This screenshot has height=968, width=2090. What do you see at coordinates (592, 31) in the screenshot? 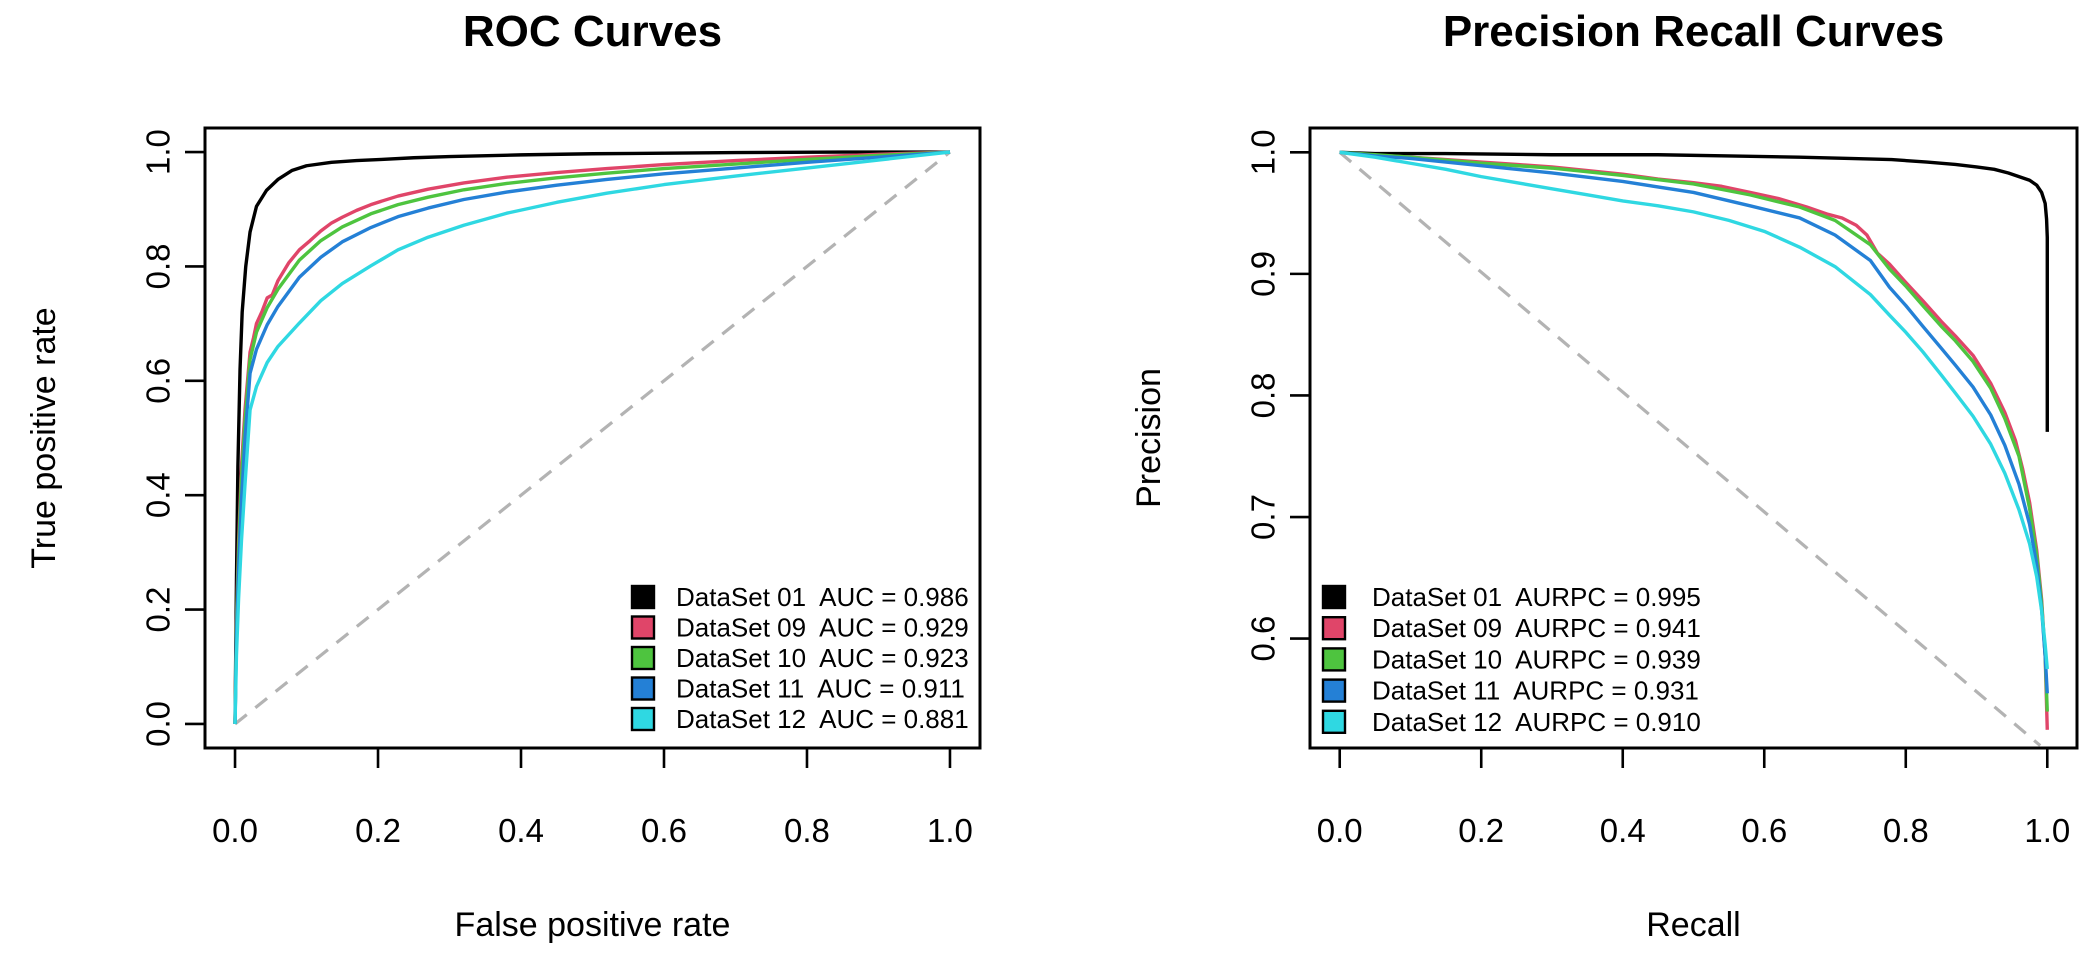
I see `chart-title: ROC Curves` at bounding box center [592, 31].